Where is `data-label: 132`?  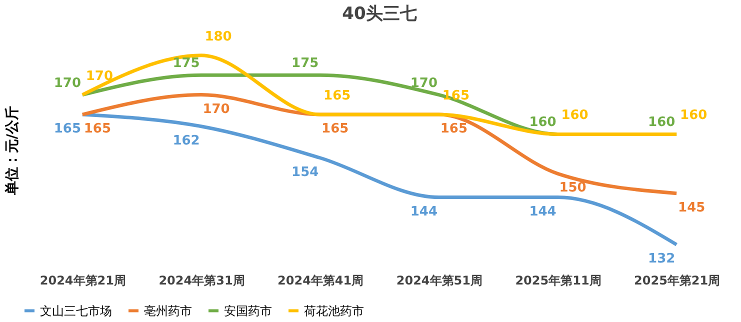
data-label: 132 is located at coordinates (662, 259).